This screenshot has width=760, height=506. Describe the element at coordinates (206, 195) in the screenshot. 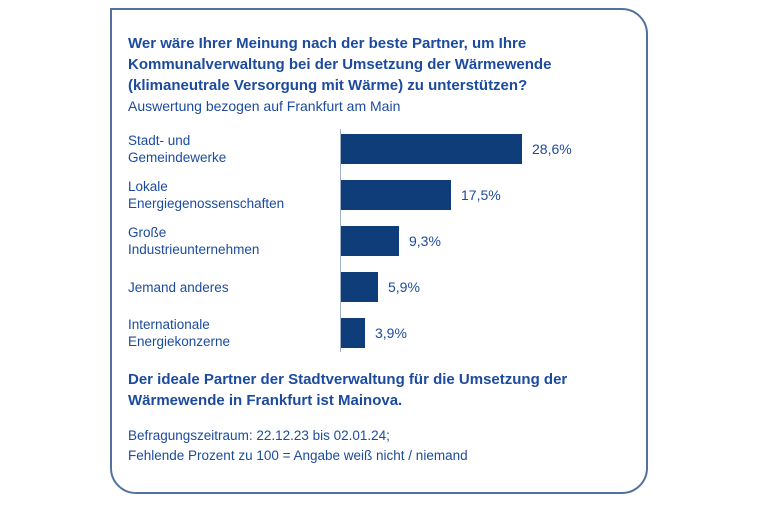

I see `category-label: Lokale Energiegenossenschaften` at that location.